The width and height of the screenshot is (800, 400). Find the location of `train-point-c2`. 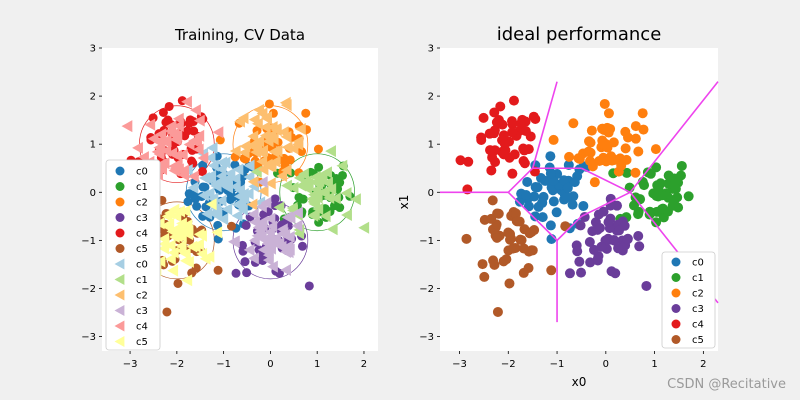

train-point-c2 is located at coordinates (318, 149).